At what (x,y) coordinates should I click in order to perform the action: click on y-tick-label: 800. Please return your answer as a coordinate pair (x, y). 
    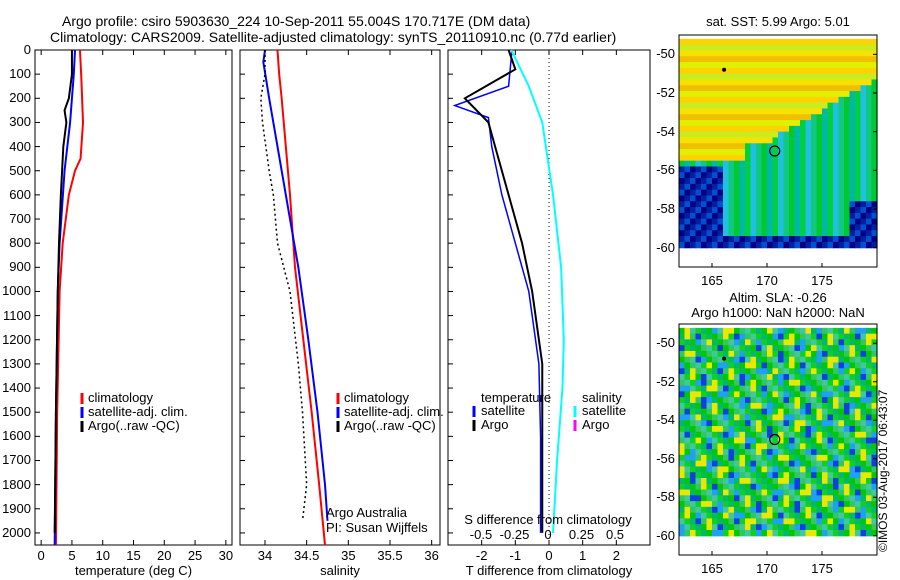
    Looking at the image, I should click on (20, 243).